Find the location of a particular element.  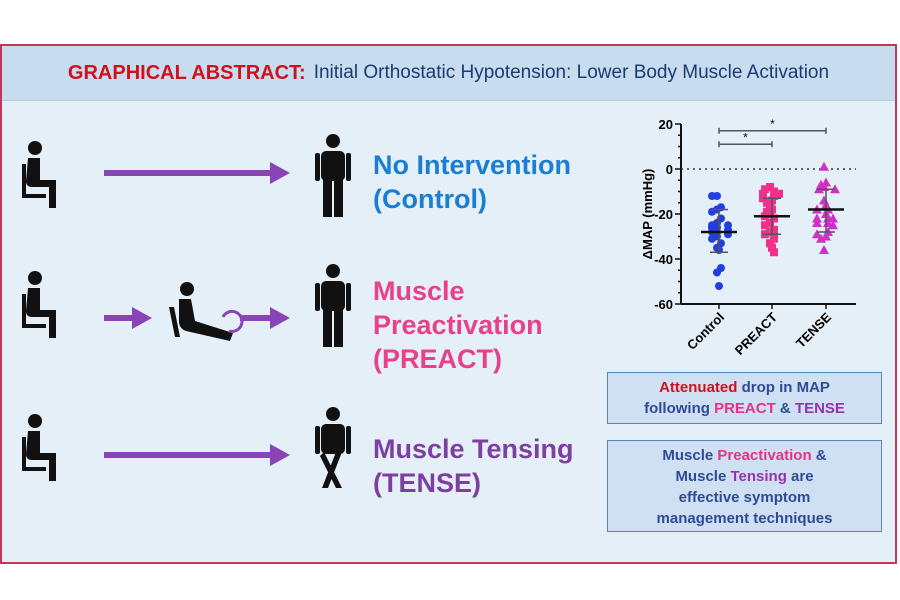

t: Attenuated is located at coordinates (698, 387).